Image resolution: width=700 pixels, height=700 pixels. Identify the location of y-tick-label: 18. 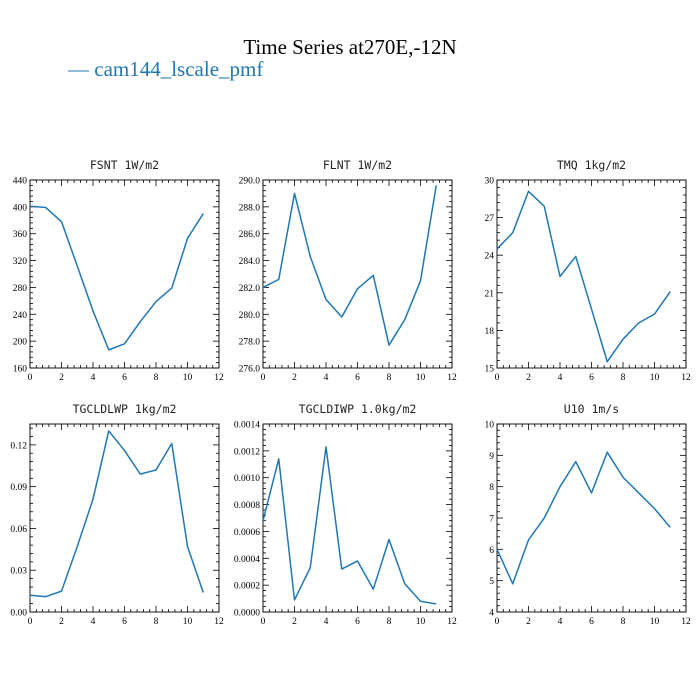
(490, 332).